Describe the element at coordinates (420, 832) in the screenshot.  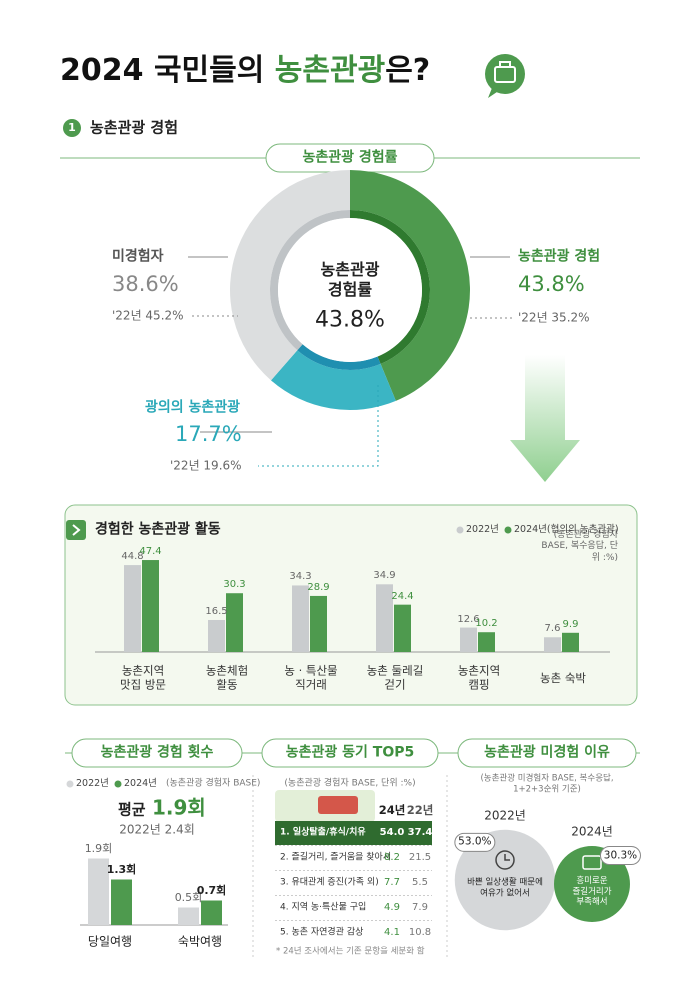
I see `table-cell: 37.4` at that location.